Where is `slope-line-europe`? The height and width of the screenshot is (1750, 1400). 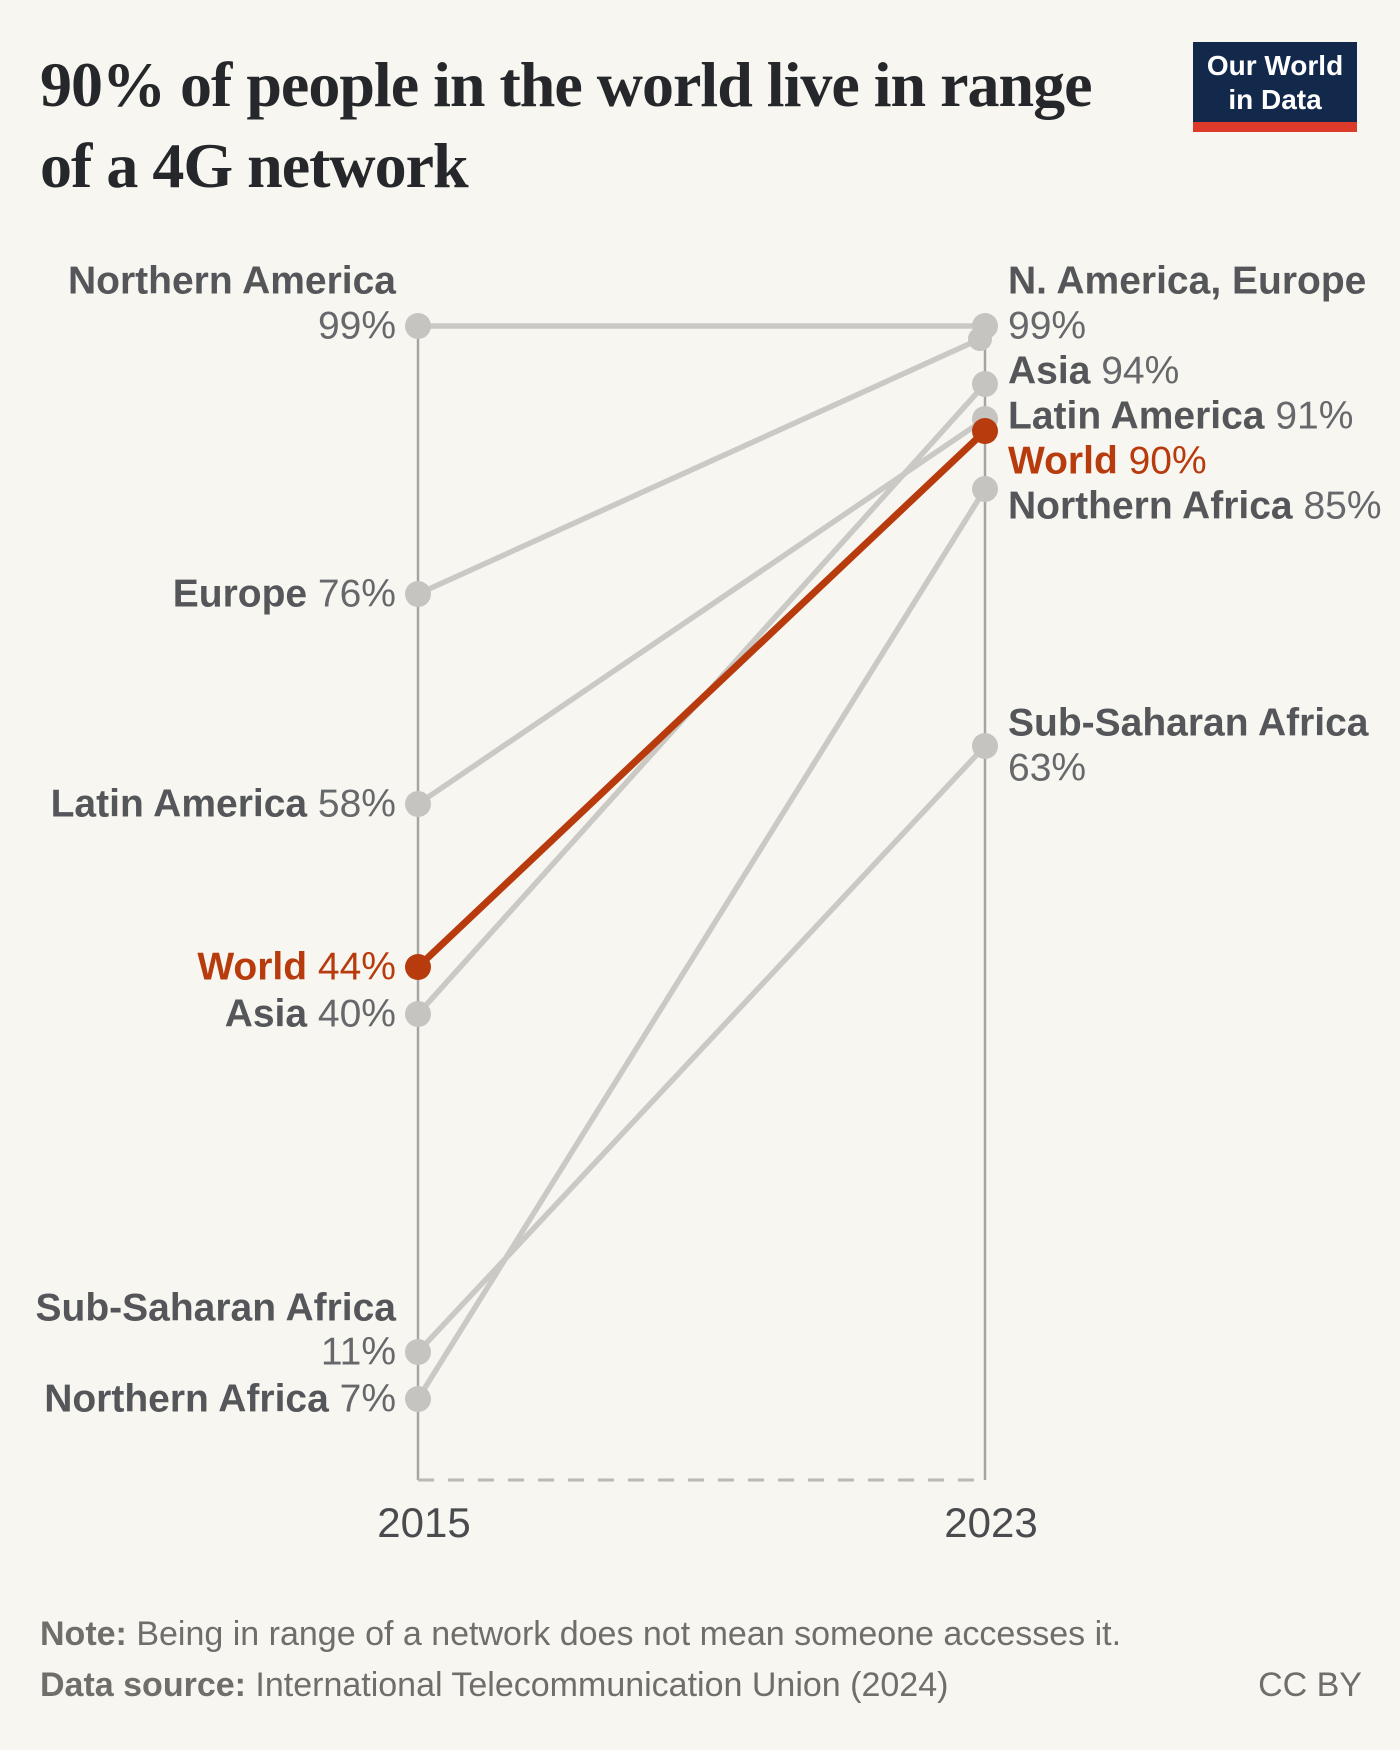
slope-line-europe is located at coordinates (699, 466).